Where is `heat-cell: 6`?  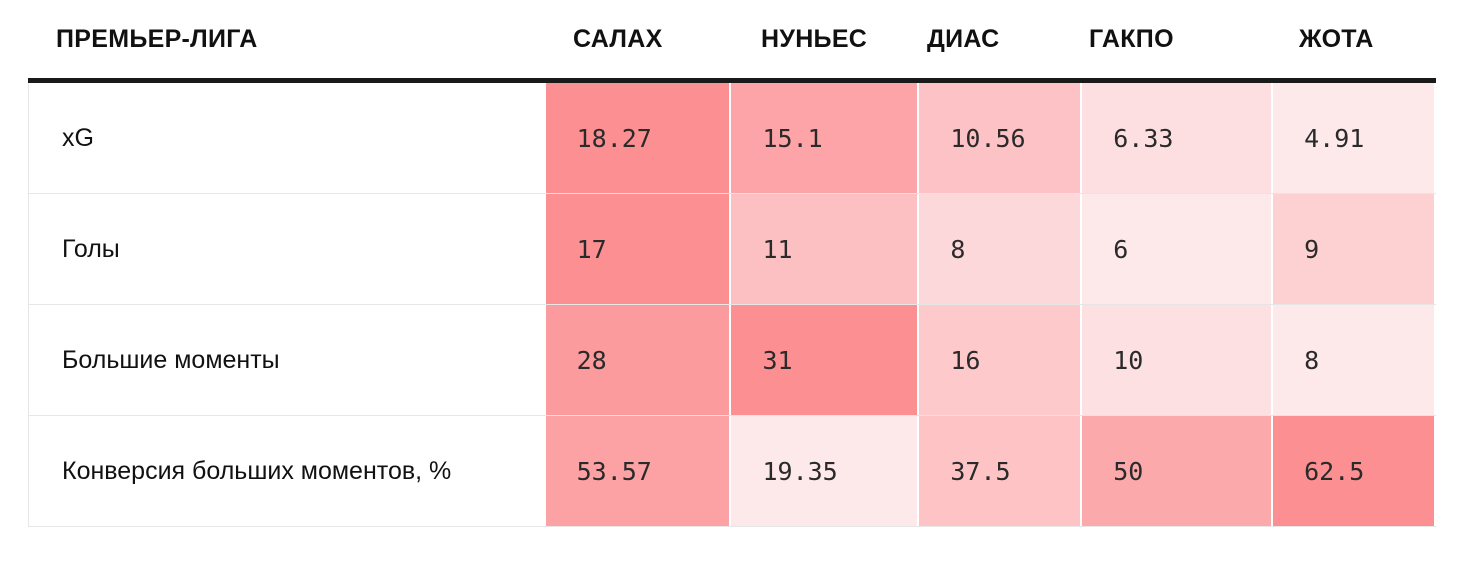
heat-cell: 6 is located at coordinates (1178, 249).